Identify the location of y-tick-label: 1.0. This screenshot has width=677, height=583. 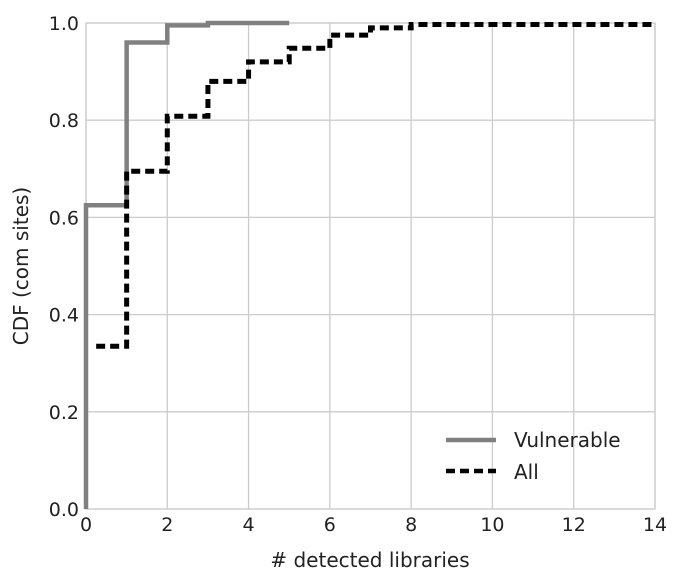
(64, 24).